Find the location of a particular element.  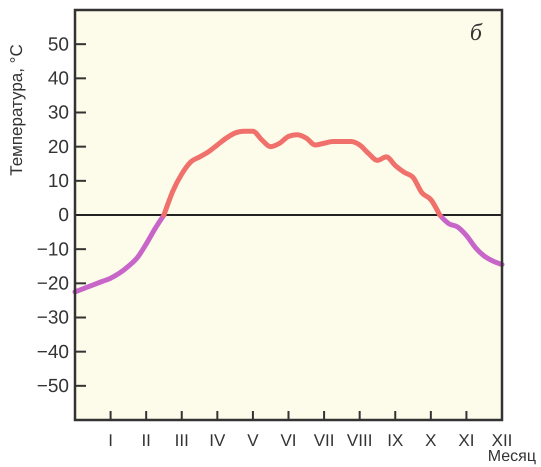

x-tick-label: VI is located at coordinates (288, 440).